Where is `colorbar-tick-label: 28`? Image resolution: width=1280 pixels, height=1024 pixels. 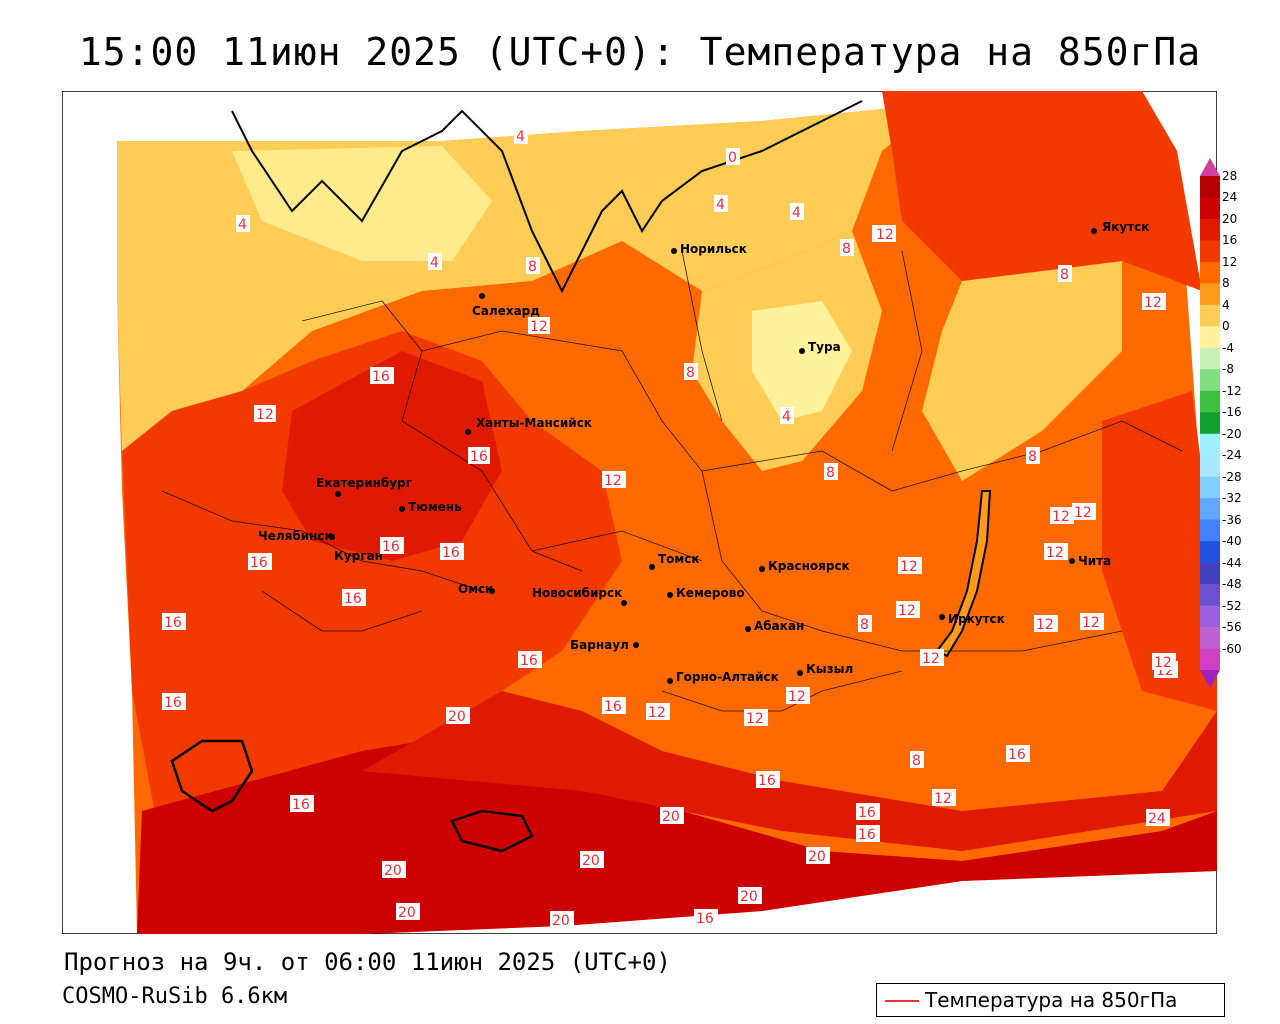
colorbar-tick-label: 28 is located at coordinates (1230, 176).